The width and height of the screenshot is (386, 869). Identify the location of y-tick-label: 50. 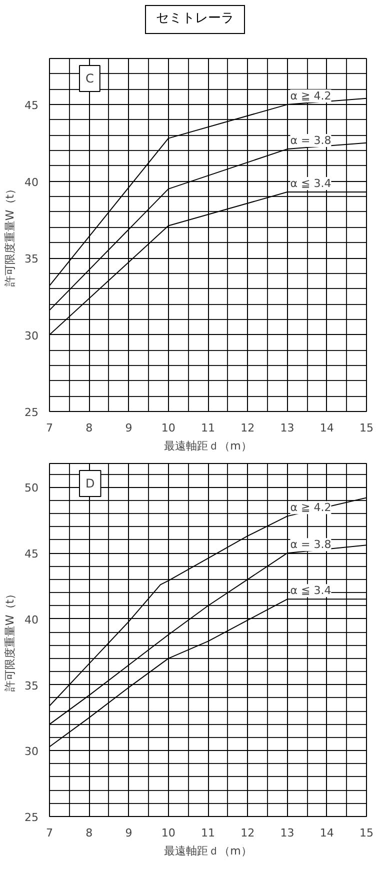
(31, 488).